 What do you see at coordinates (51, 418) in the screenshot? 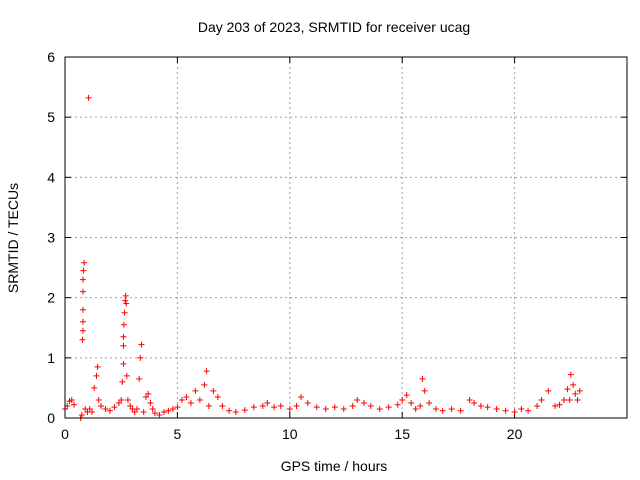
I see `y-tick-label: 0` at bounding box center [51, 418].